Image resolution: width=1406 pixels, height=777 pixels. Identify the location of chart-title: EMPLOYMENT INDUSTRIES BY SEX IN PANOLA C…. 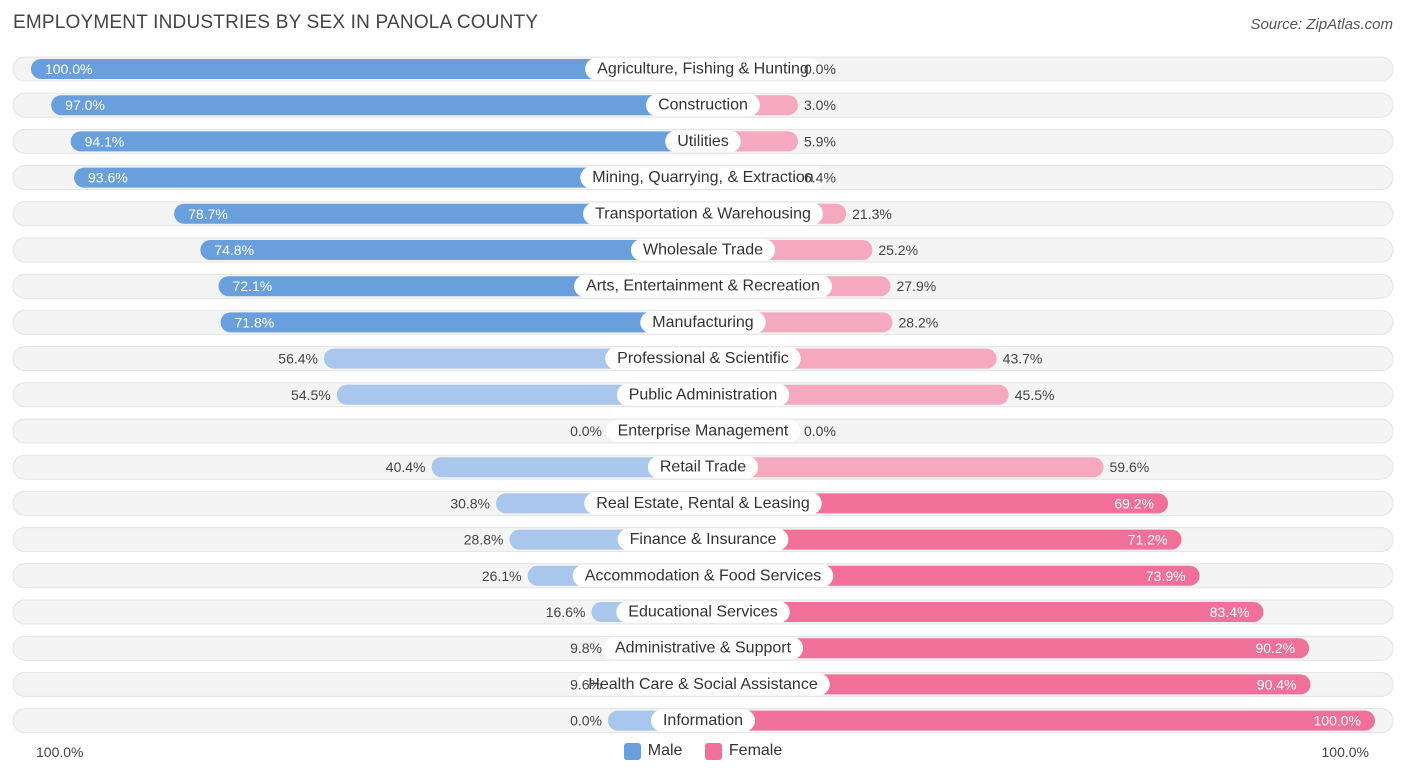
(276, 22).